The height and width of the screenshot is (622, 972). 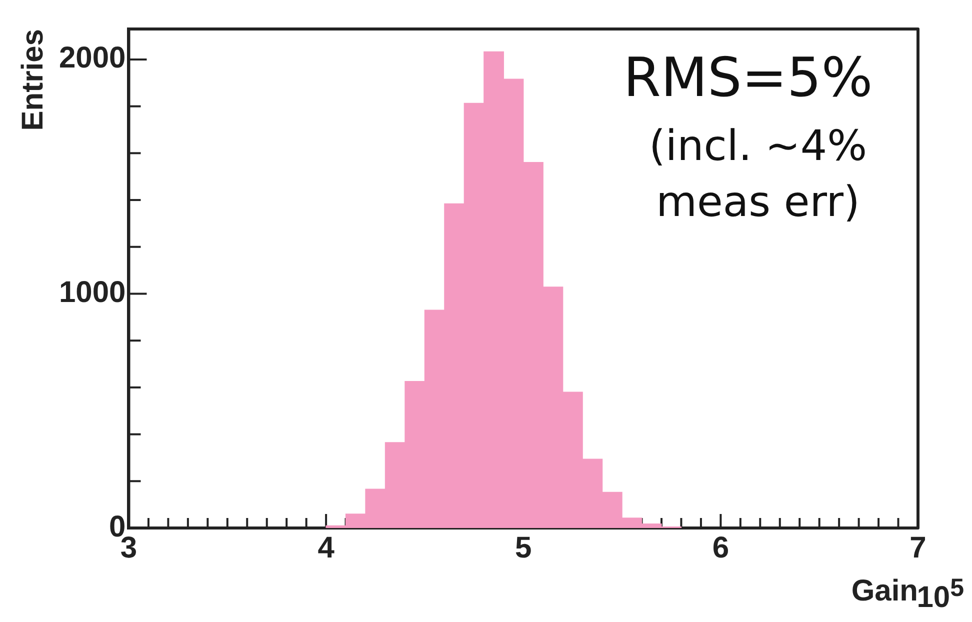 What do you see at coordinates (884, 591) in the screenshot?
I see `x-axis-title: Gain` at bounding box center [884, 591].